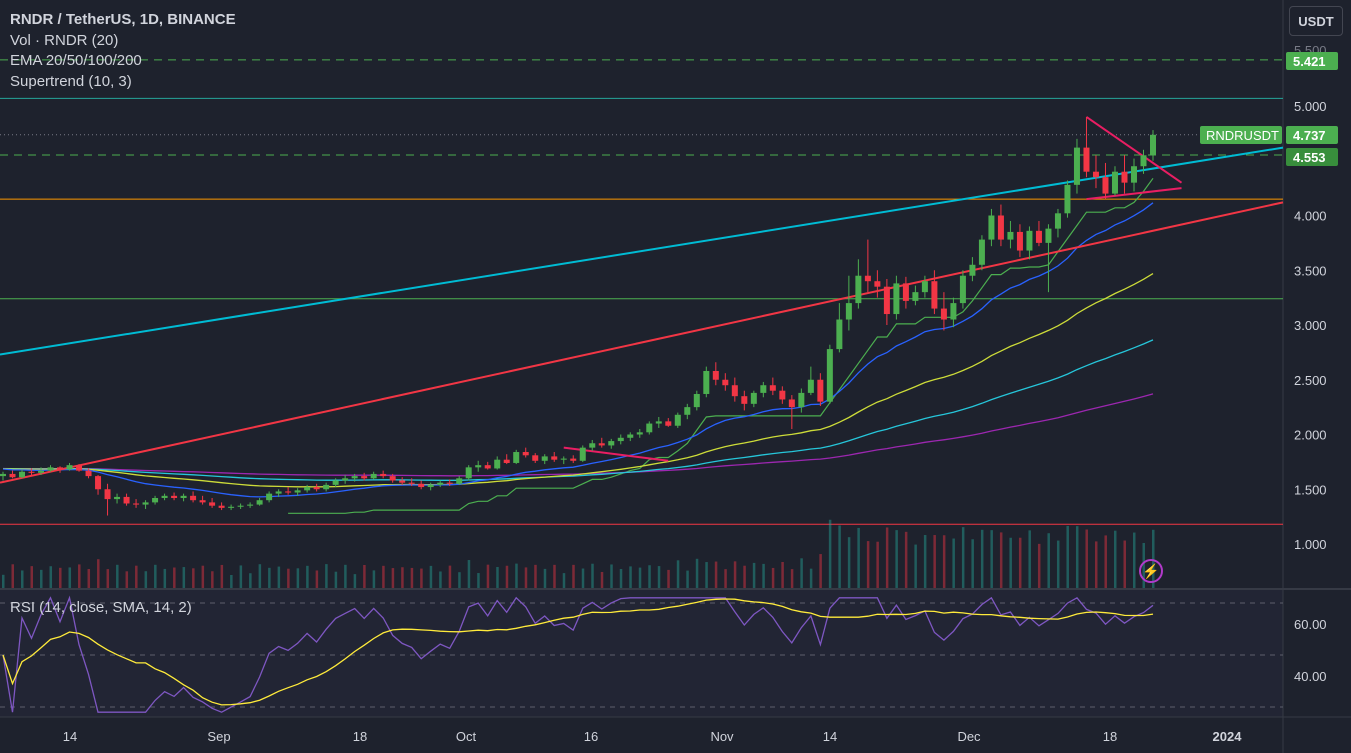 Image resolution: width=1351 pixels, height=753 pixels. I want to click on symbol-title: RNDR / TetherUS, 1D, BINANCE, so click(123, 19).